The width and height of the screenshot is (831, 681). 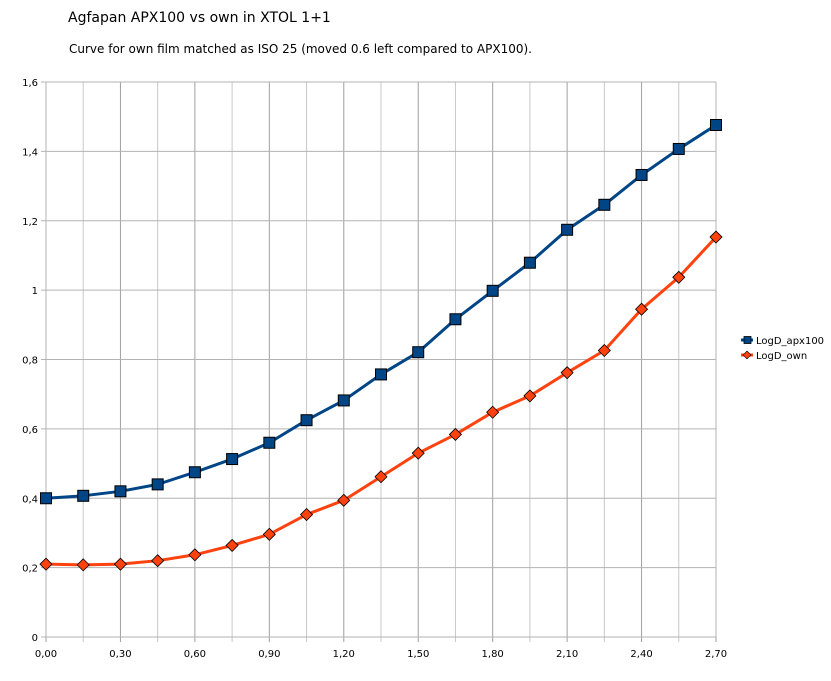 What do you see at coordinates (790, 341) in the screenshot?
I see `legend-label: LogD_apx100` at bounding box center [790, 341].